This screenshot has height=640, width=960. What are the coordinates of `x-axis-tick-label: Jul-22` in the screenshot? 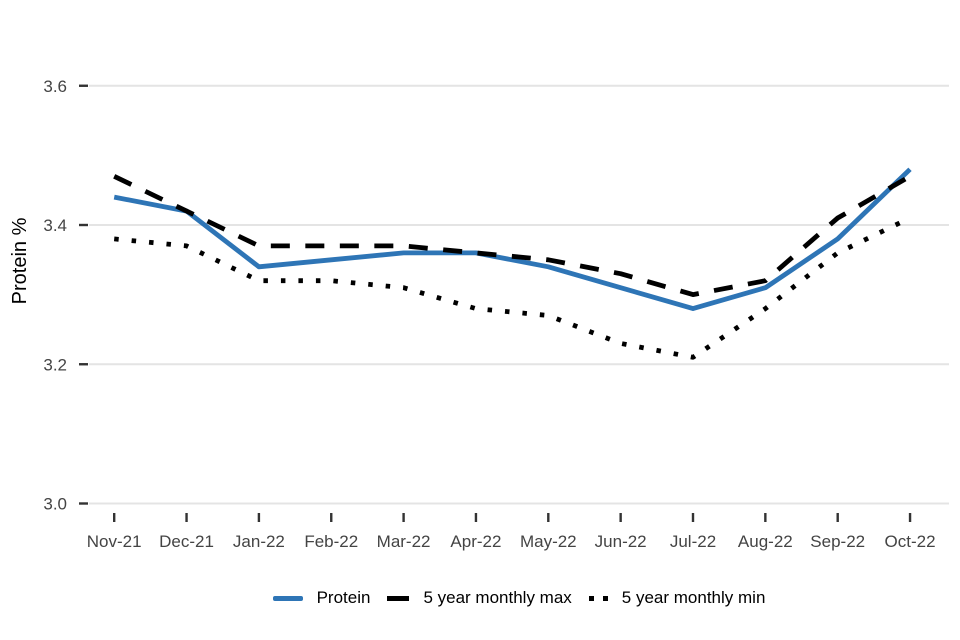 It's located at (693, 541).